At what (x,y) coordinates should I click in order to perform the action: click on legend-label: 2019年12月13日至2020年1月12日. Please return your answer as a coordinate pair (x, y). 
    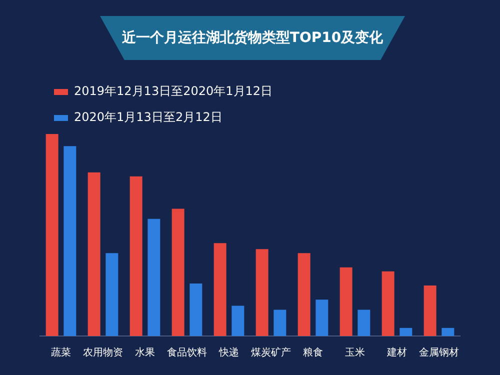
    Looking at the image, I should click on (173, 91).